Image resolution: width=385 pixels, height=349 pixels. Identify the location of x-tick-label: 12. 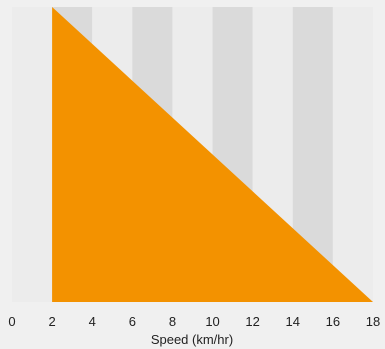
(252, 321).